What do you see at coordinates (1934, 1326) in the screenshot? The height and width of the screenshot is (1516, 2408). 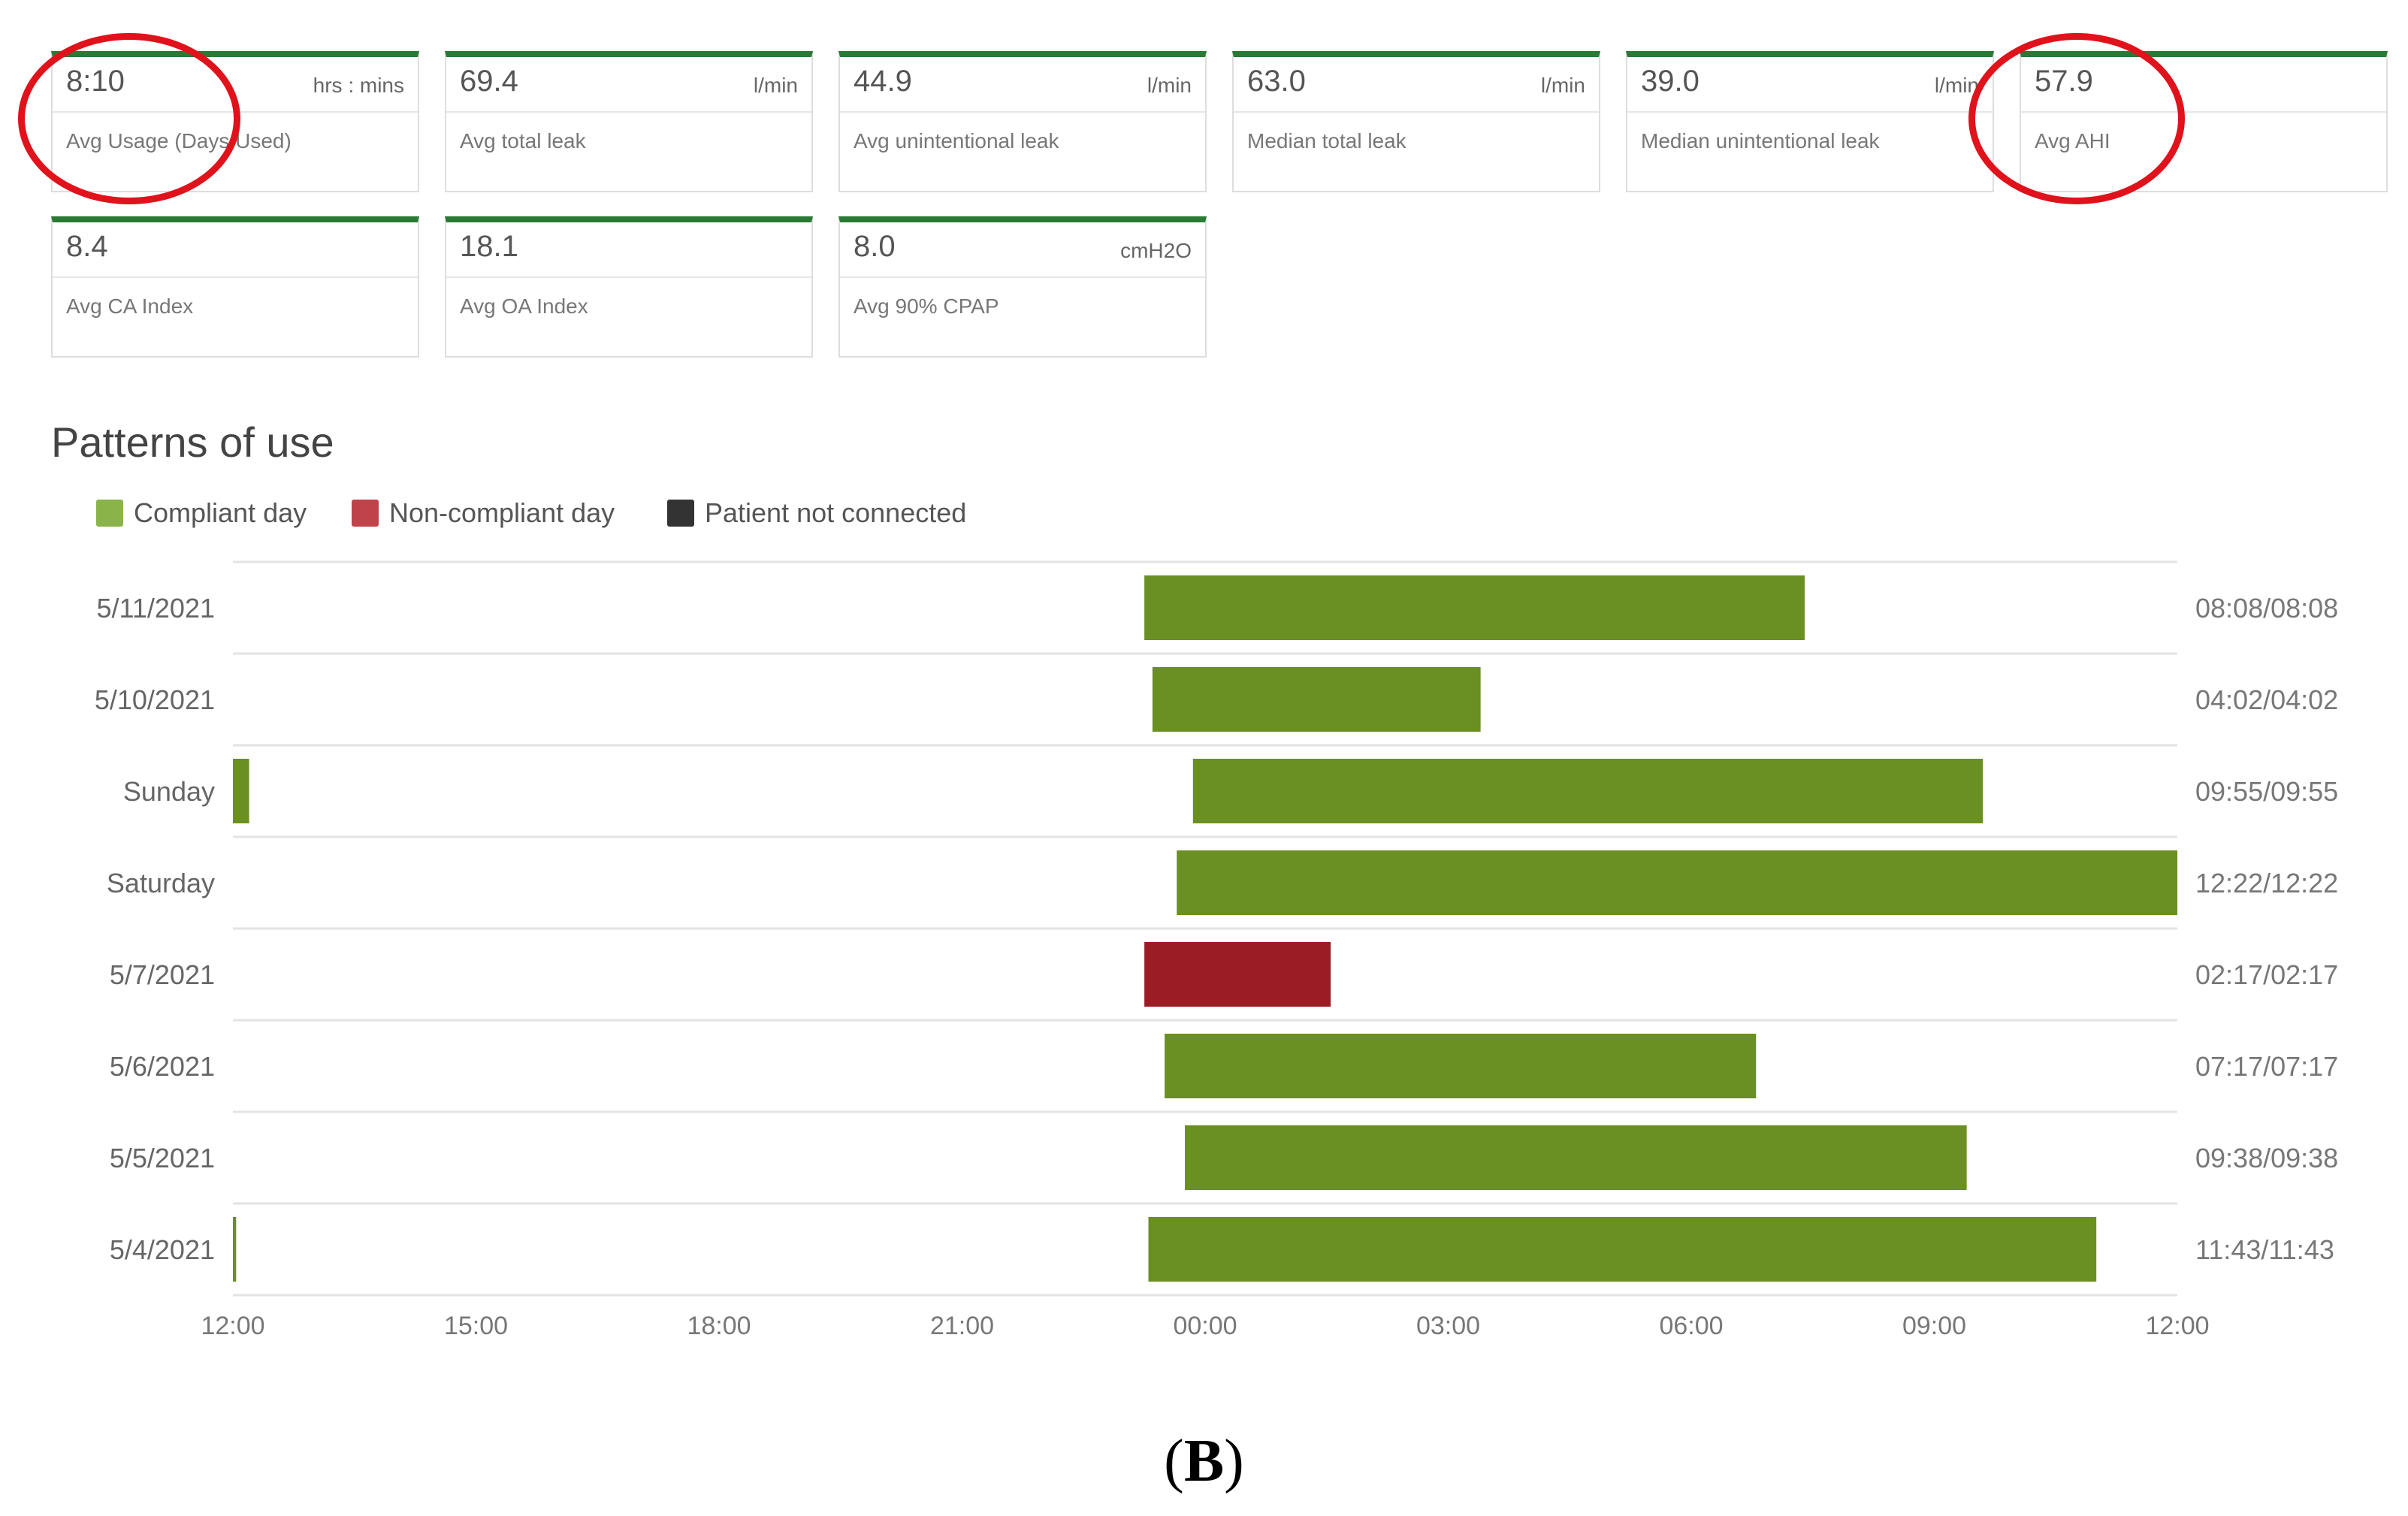 I see `x-tick-label: 09:00` at bounding box center [1934, 1326].